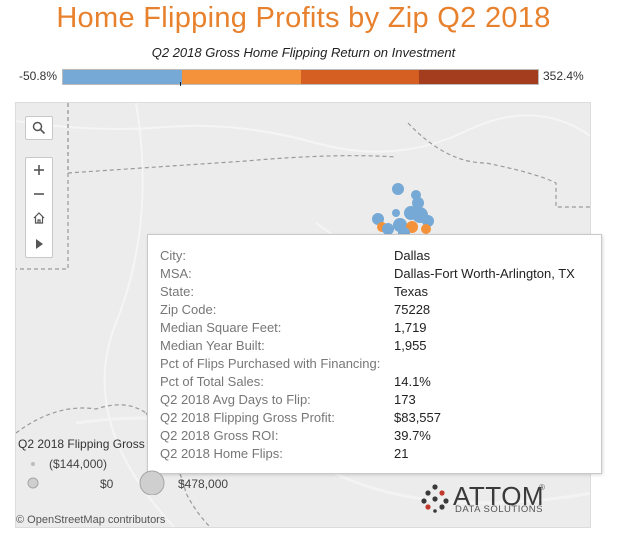  I want to click on home-button, so click(39, 218).